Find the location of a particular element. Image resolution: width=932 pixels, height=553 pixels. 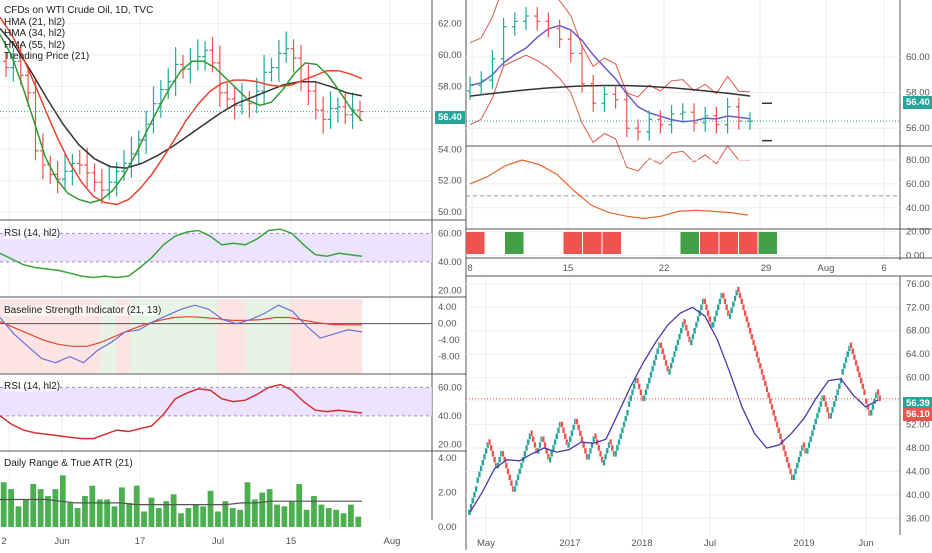

main-axis-tick-1: 60.00 is located at coordinates (450, 55).